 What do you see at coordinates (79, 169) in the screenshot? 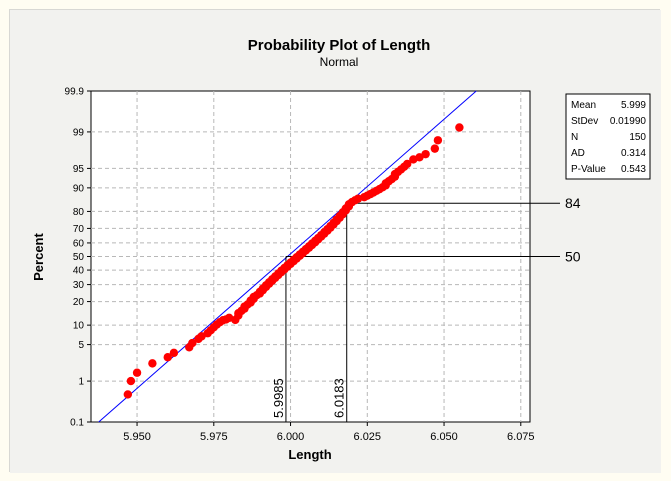
I see `y-tick-label: 95` at bounding box center [79, 169].